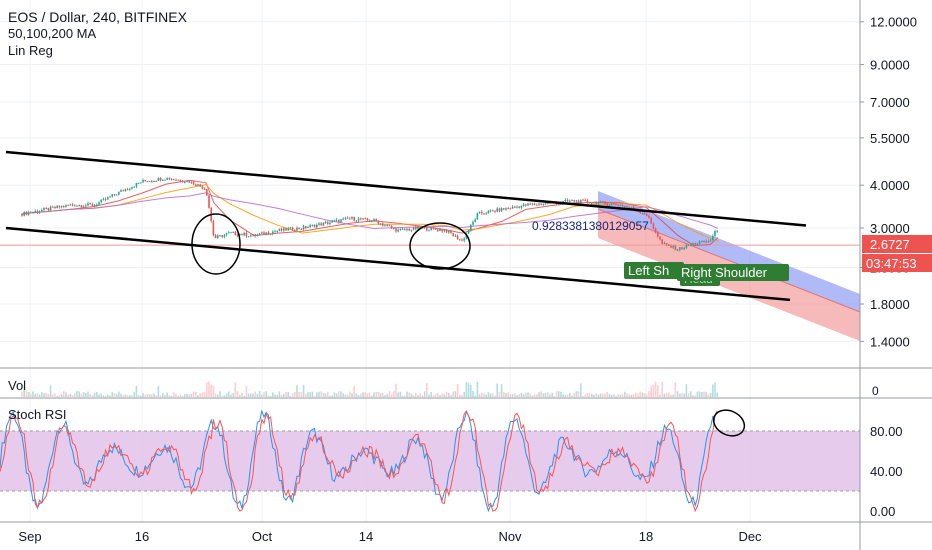 This screenshot has width=932, height=550. What do you see at coordinates (406, 188) in the screenshot?
I see `channel-upper-trendline` at bounding box center [406, 188].